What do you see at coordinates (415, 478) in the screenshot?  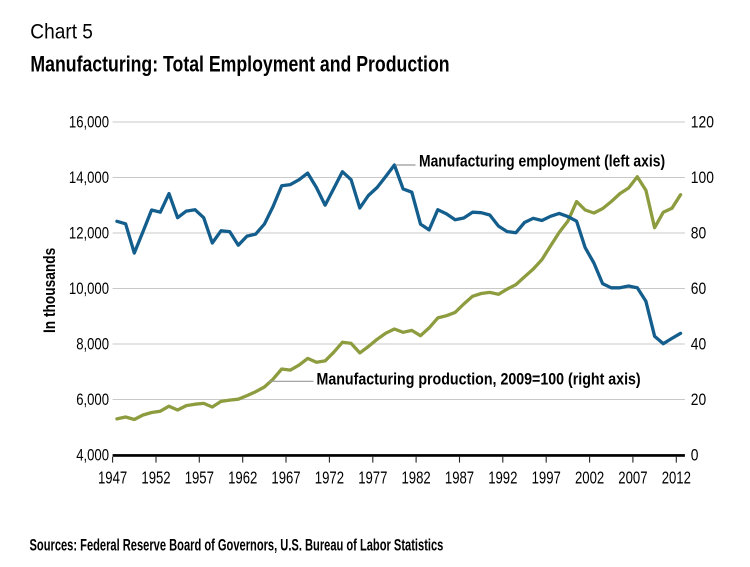 I see `svg-text: 1982` at bounding box center [415, 478].